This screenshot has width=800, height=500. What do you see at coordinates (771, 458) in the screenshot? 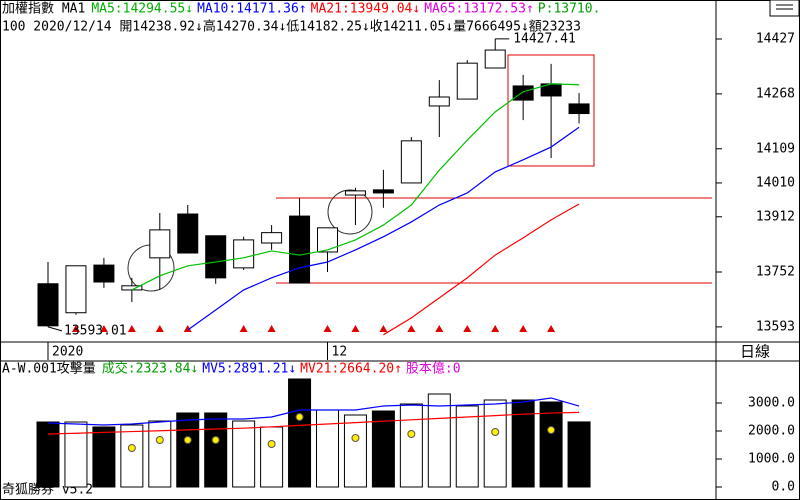
I see `y-tick-label: 1000.0` at bounding box center [771, 458].